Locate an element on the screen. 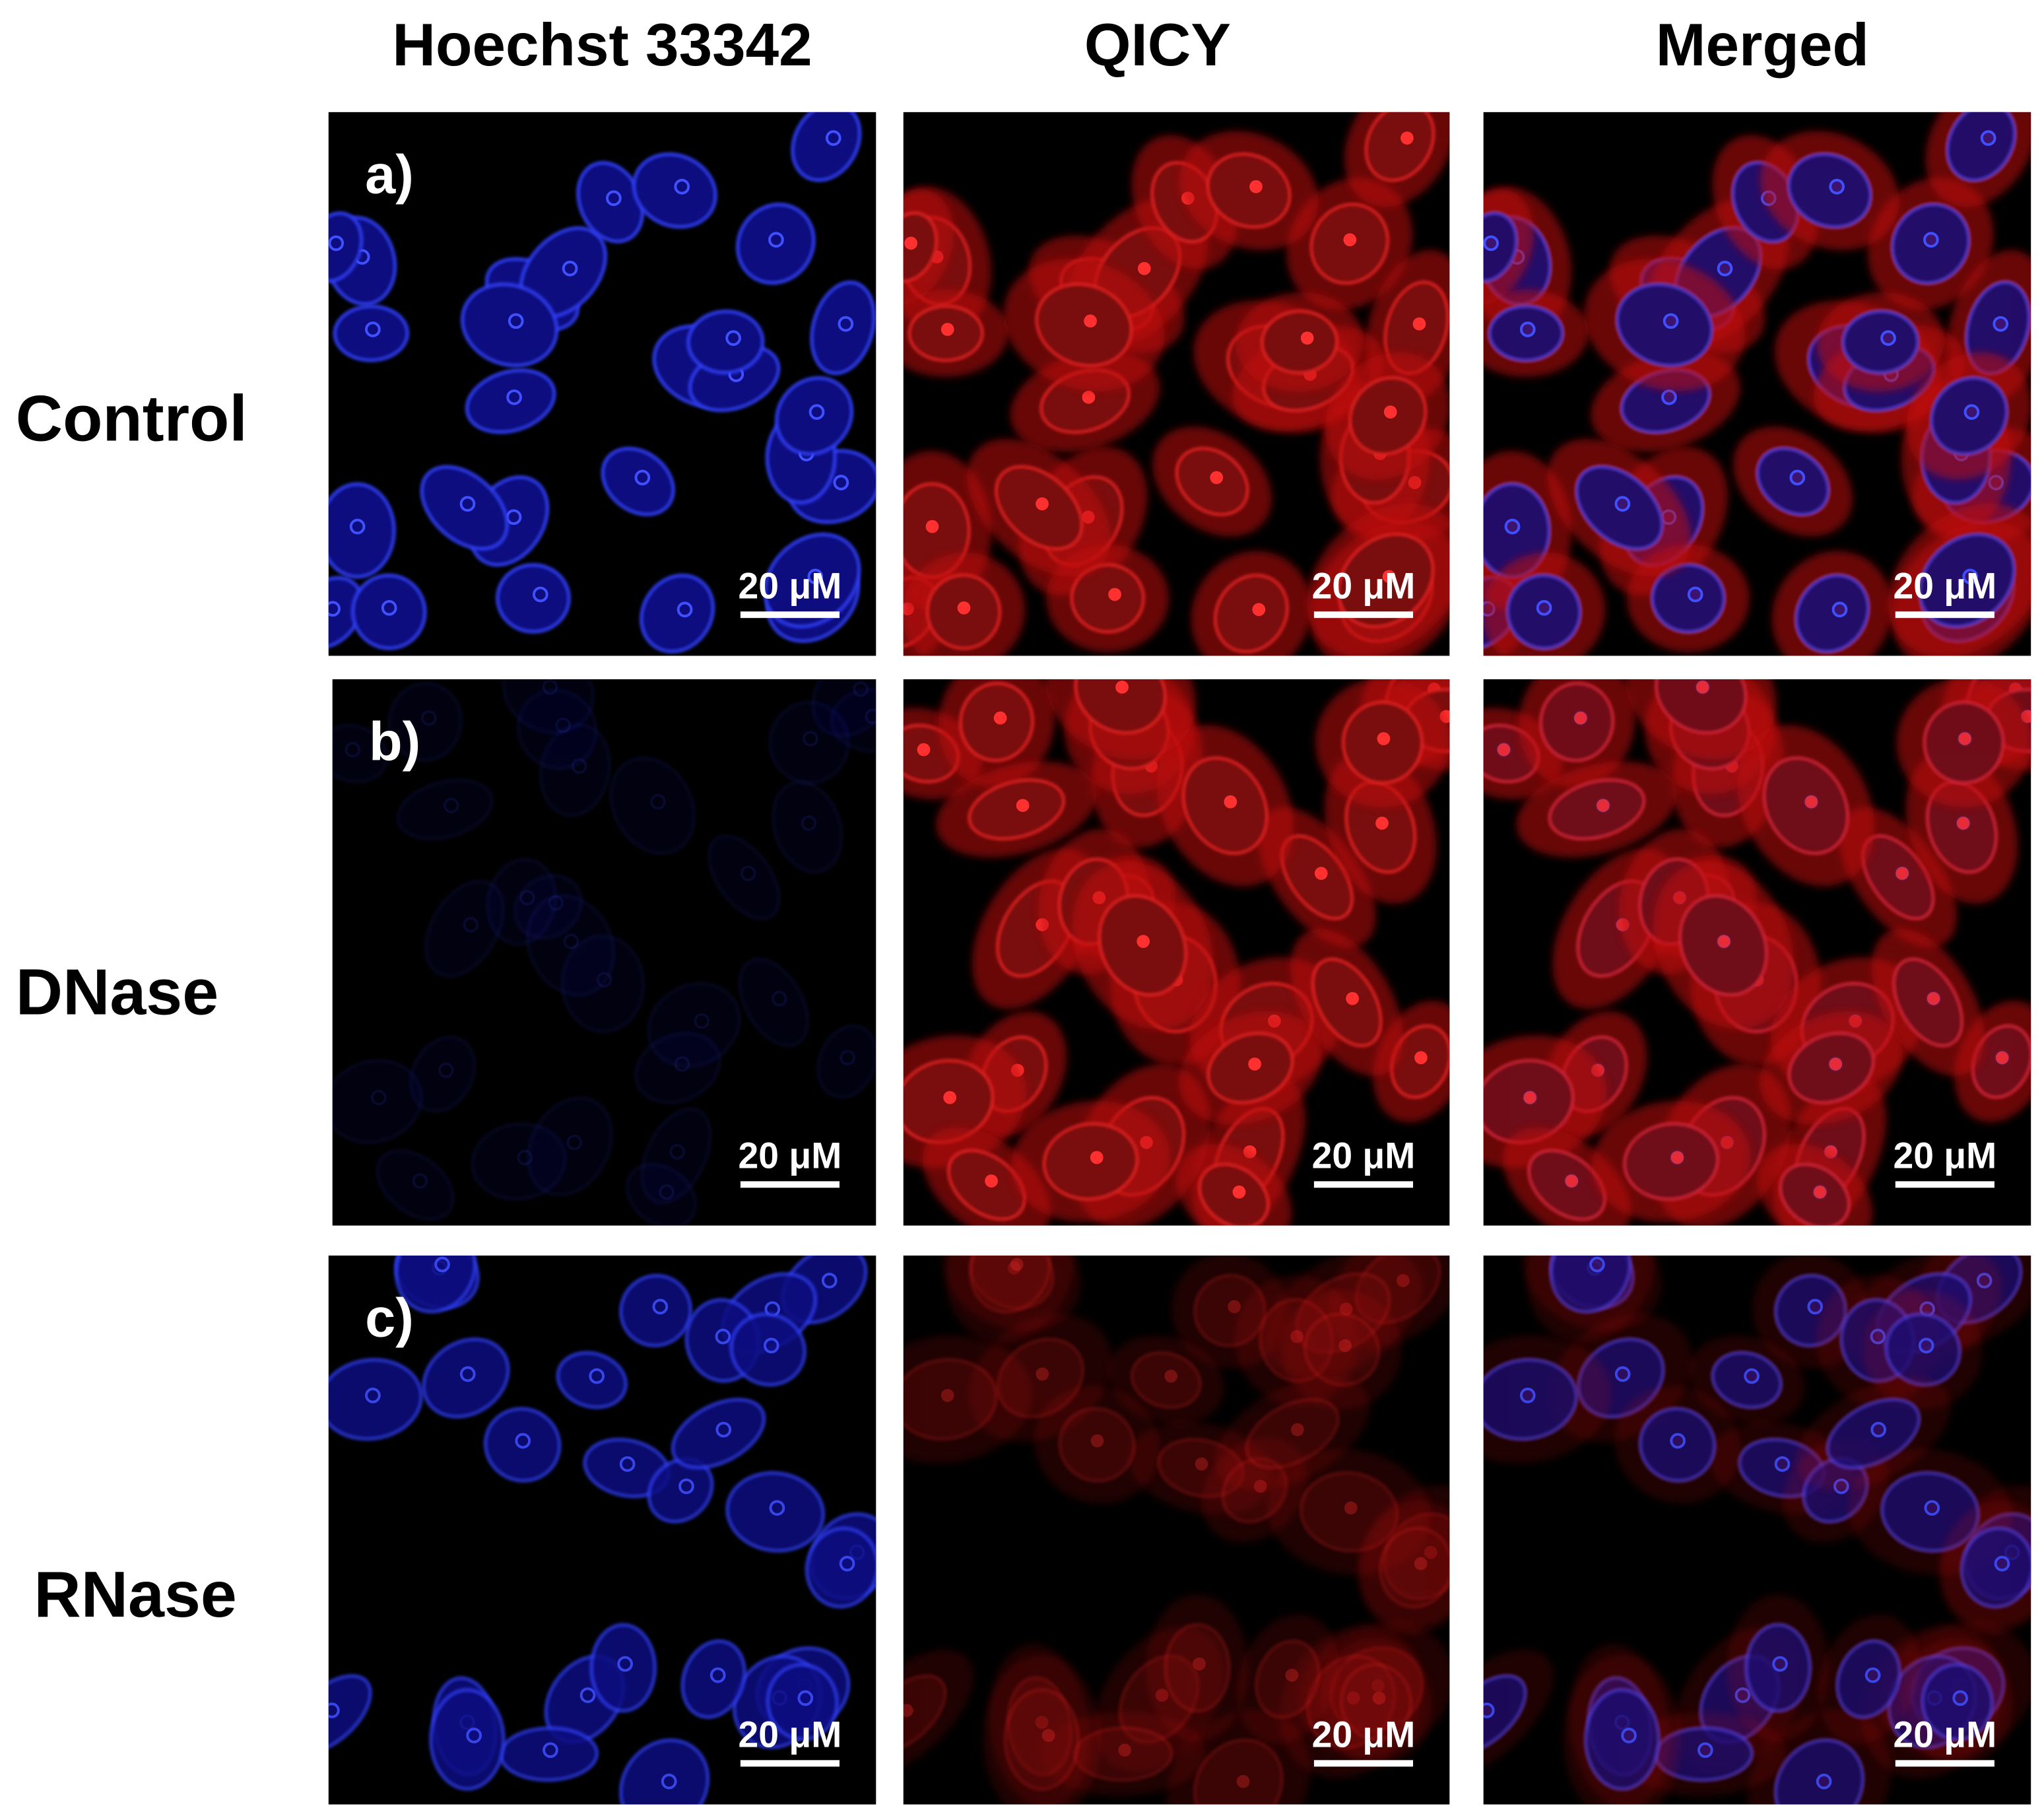 This screenshot has height=1818, width=2044. column-header: Merged is located at coordinates (1762, 45).